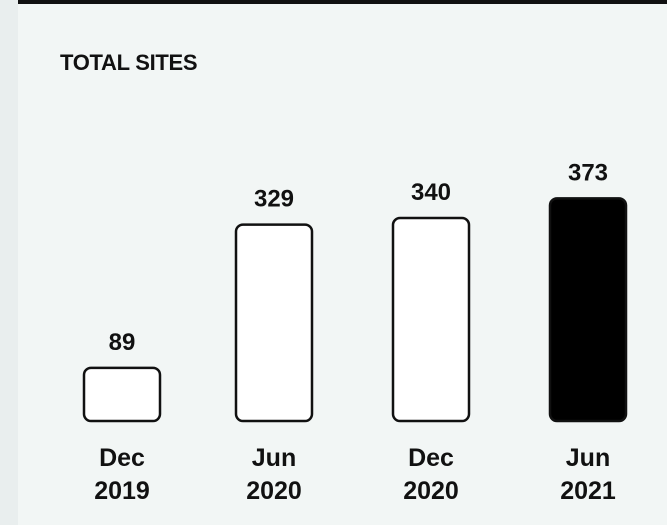 The height and width of the screenshot is (525, 667). Describe the element at coordinates (129, 62) in the screenshot. I see `chart-title: TOTAL SITES` at that location.